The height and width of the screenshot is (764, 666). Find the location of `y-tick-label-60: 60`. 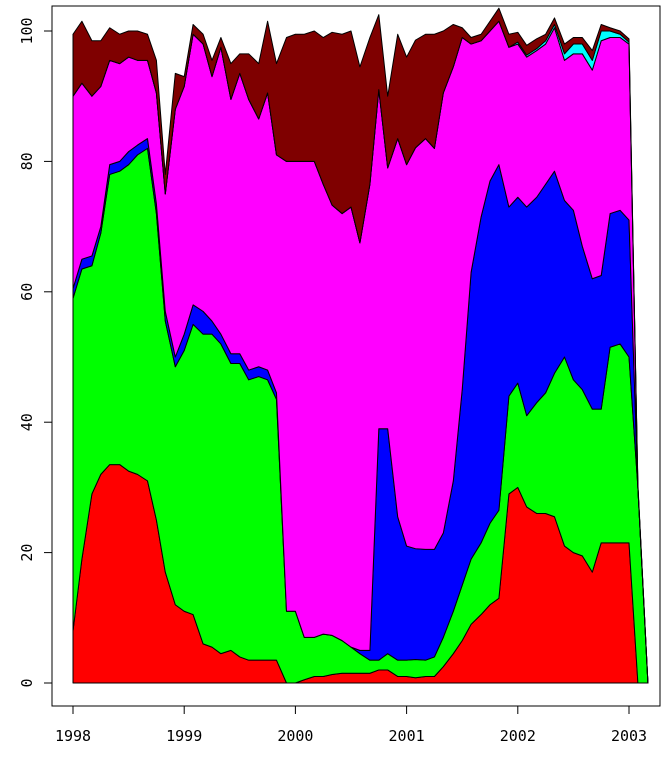

y-tick-label-60: 60 is located at coordinates (27, 292).